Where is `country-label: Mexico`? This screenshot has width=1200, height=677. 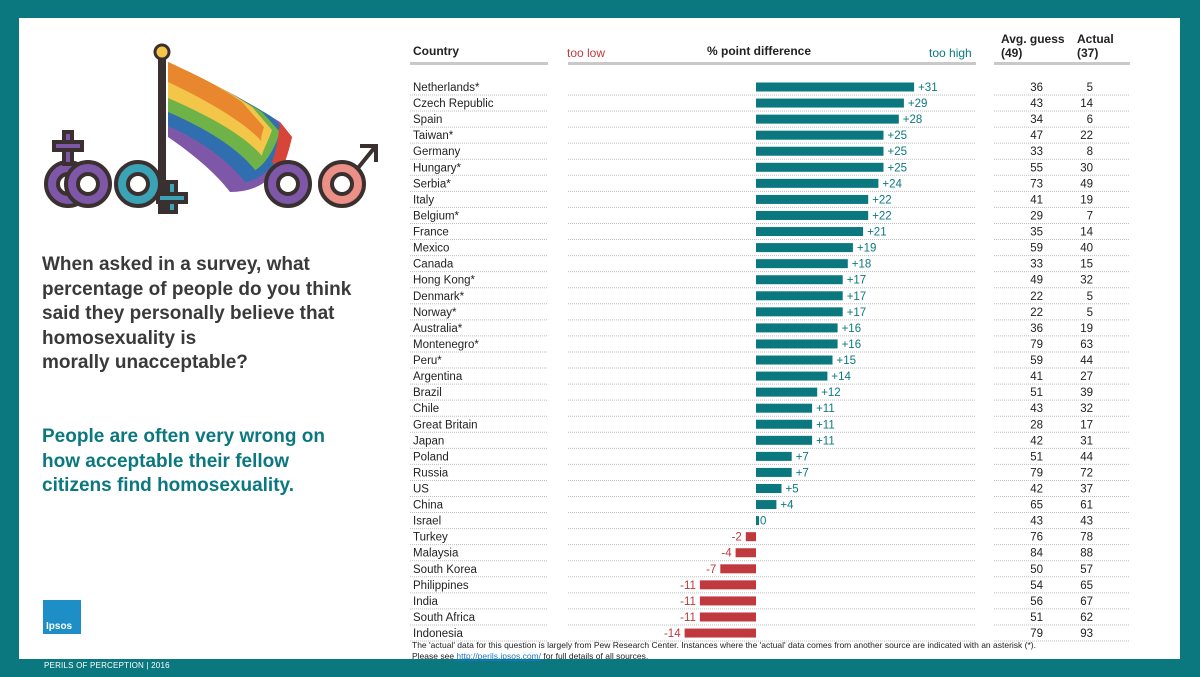 country-label: Mexico is located at coordinates (431, 249).